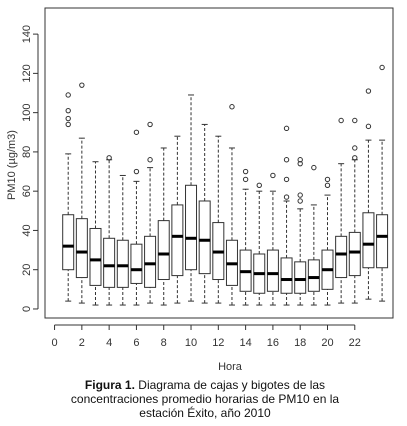 The width and height of the screenshot is (407, 426). What do you see at coordinates (327, 343) in the screenshot?
I see `x-tick-label: 20` at bounding box center [327, 343].